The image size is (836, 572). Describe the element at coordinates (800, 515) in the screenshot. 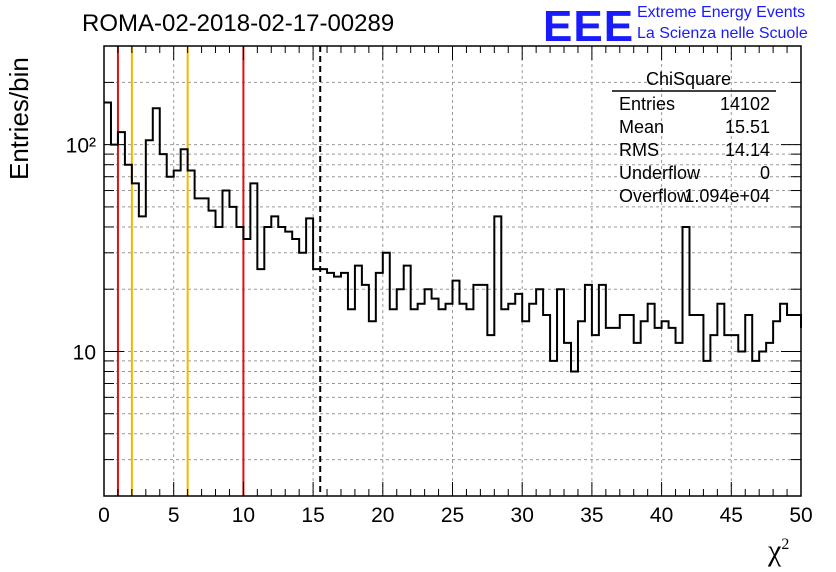

I see `x-tick-label: 50` at that location.